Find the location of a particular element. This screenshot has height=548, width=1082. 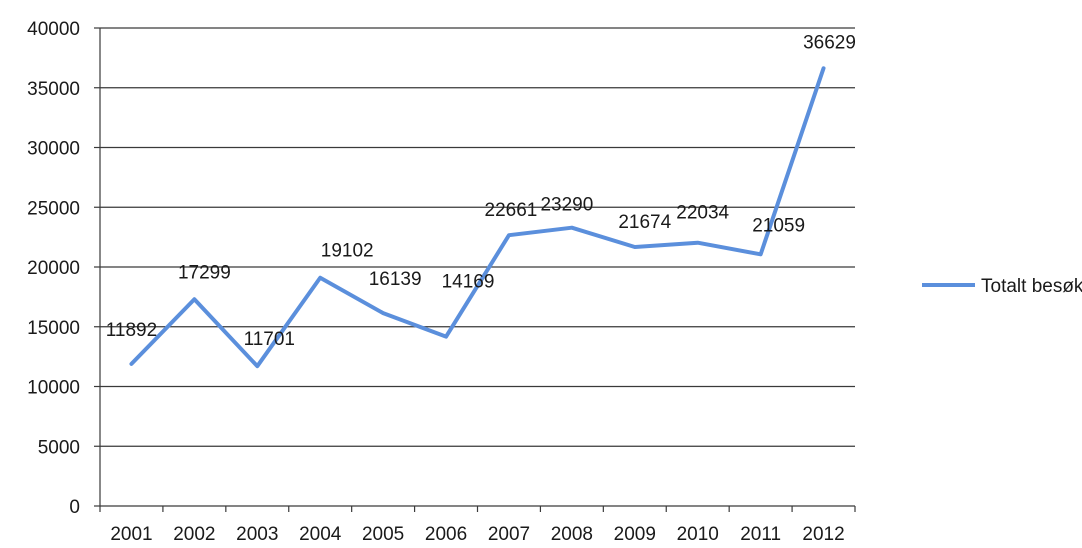

data-label: 17299 is located at coordinates (204, 272).